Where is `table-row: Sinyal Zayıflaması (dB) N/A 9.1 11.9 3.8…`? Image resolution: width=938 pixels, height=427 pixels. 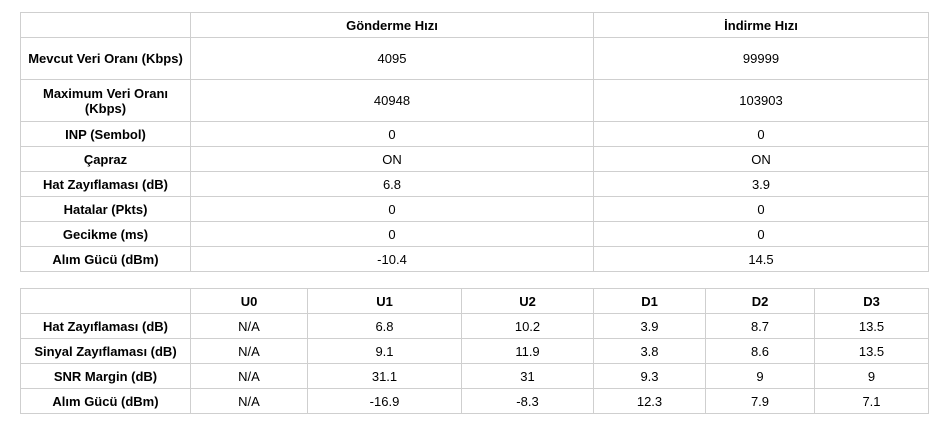 table-row: Sinyal Zayıflaması (dB) N/A 9.1 11.9 3.8… is located at coordinates (474, 351).